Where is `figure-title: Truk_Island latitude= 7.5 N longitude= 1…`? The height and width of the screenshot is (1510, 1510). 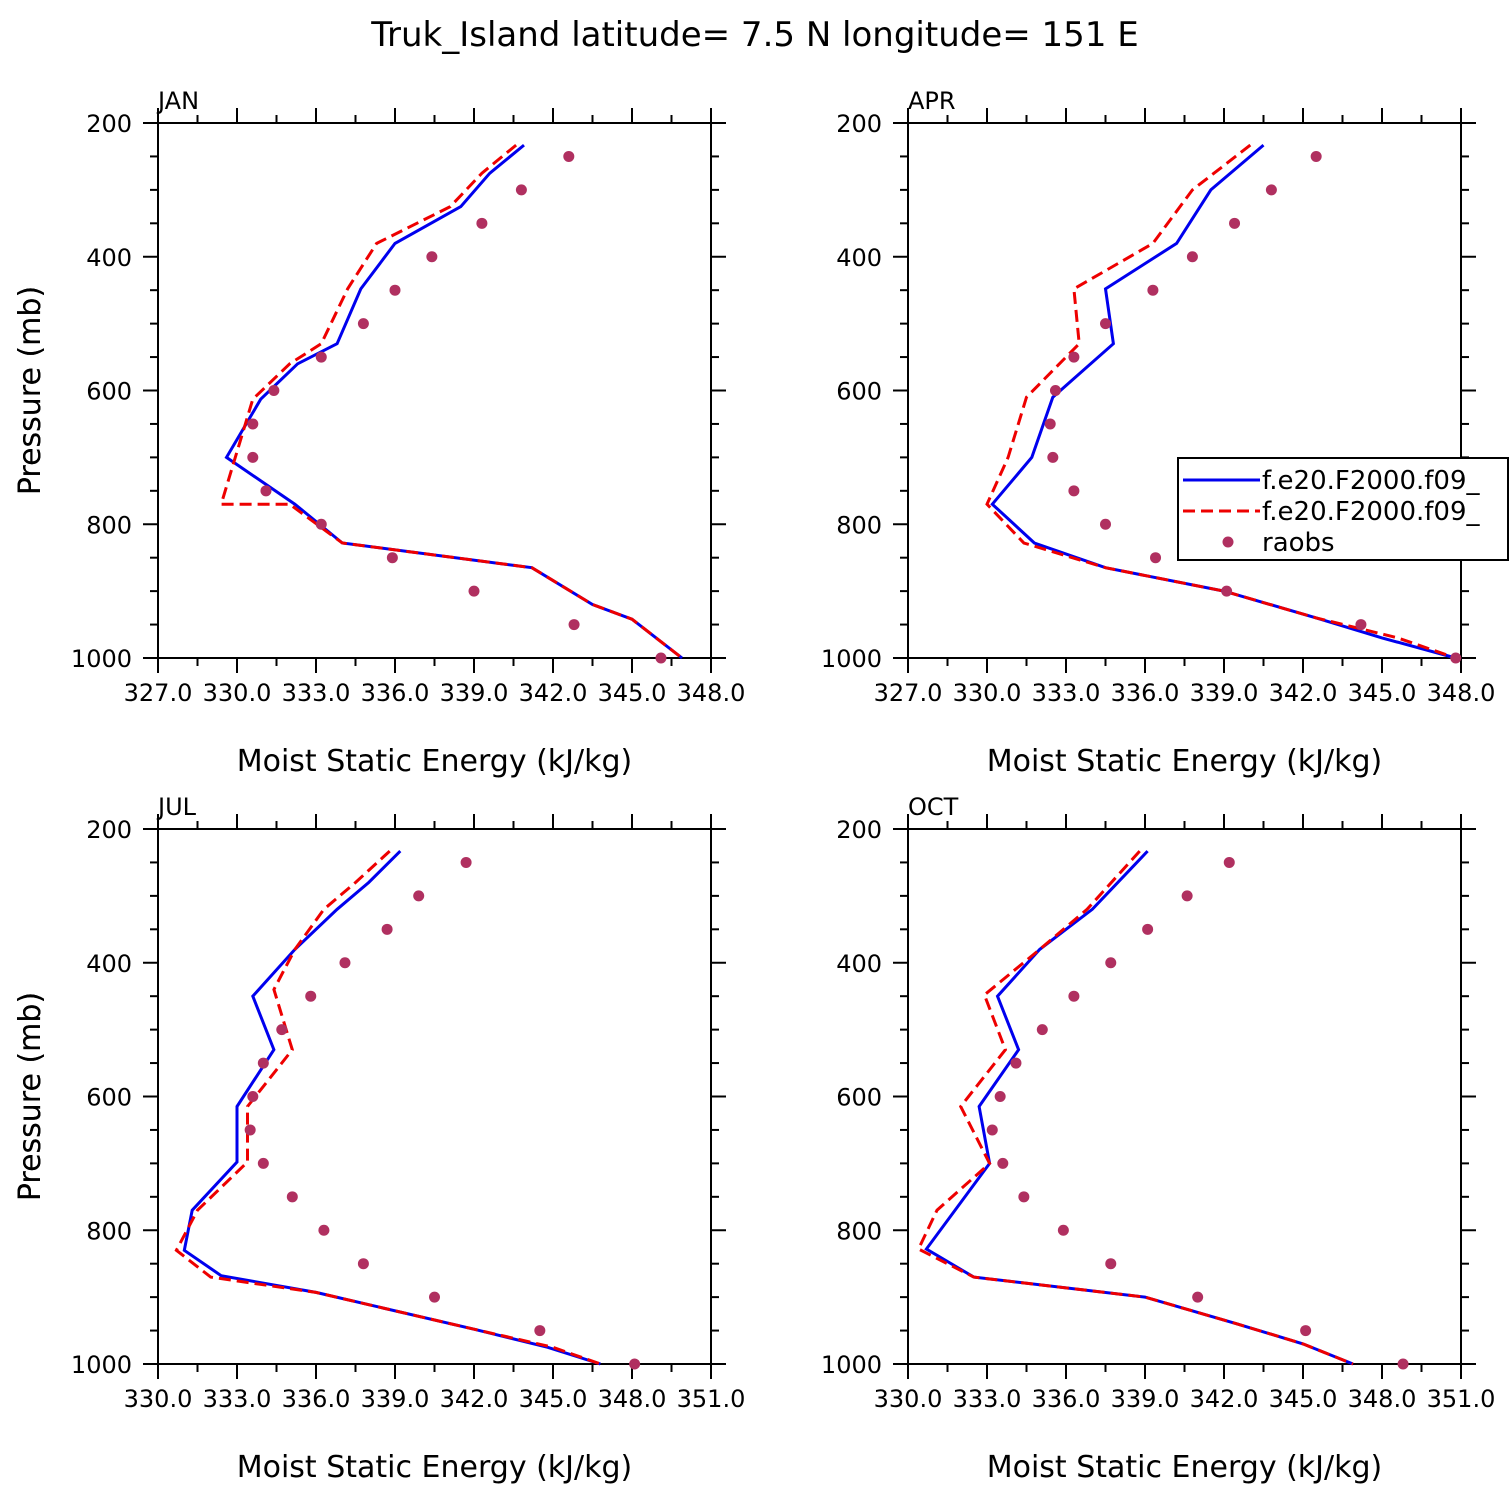 figure-title: Truk_Island latitude= 7.5 N longitude= 1… is located at coordinates (754, 35).